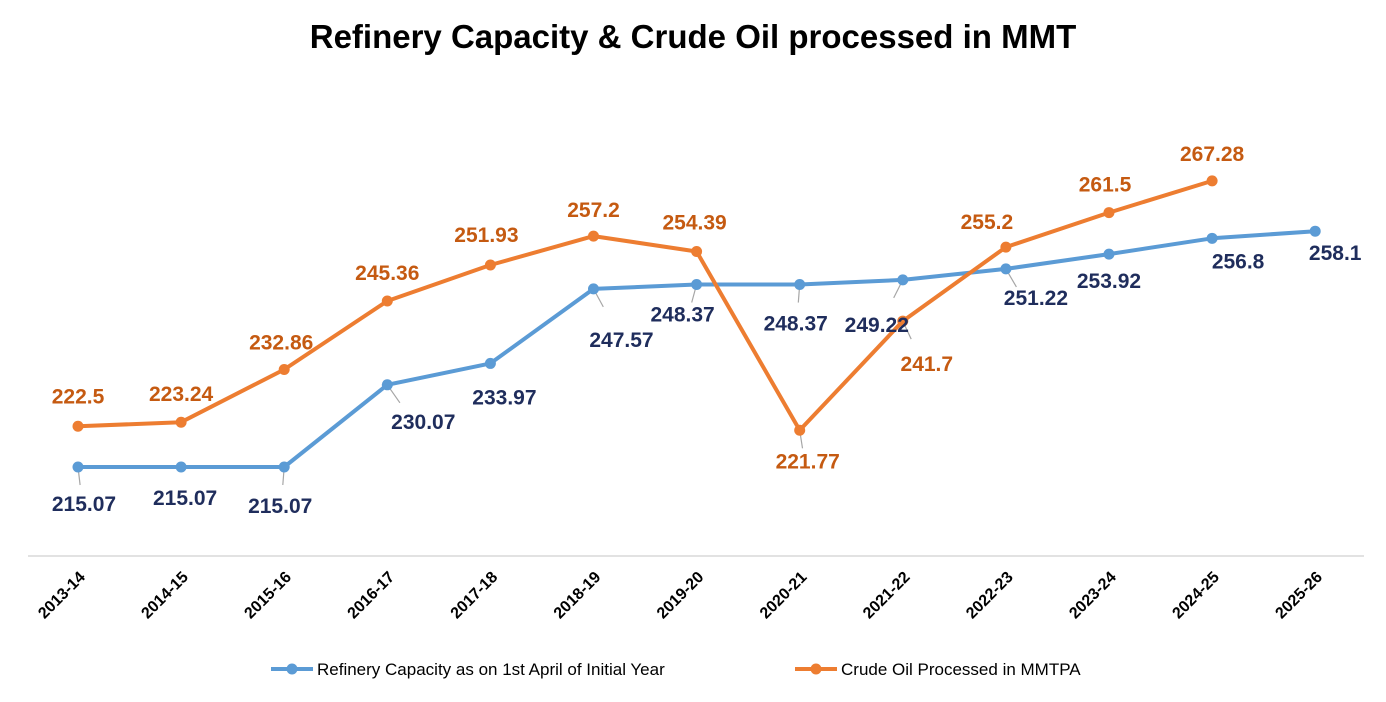  Describe the element at coordinates (423, 422) in the screenshot. I see `data-label: 230.07` at that location.